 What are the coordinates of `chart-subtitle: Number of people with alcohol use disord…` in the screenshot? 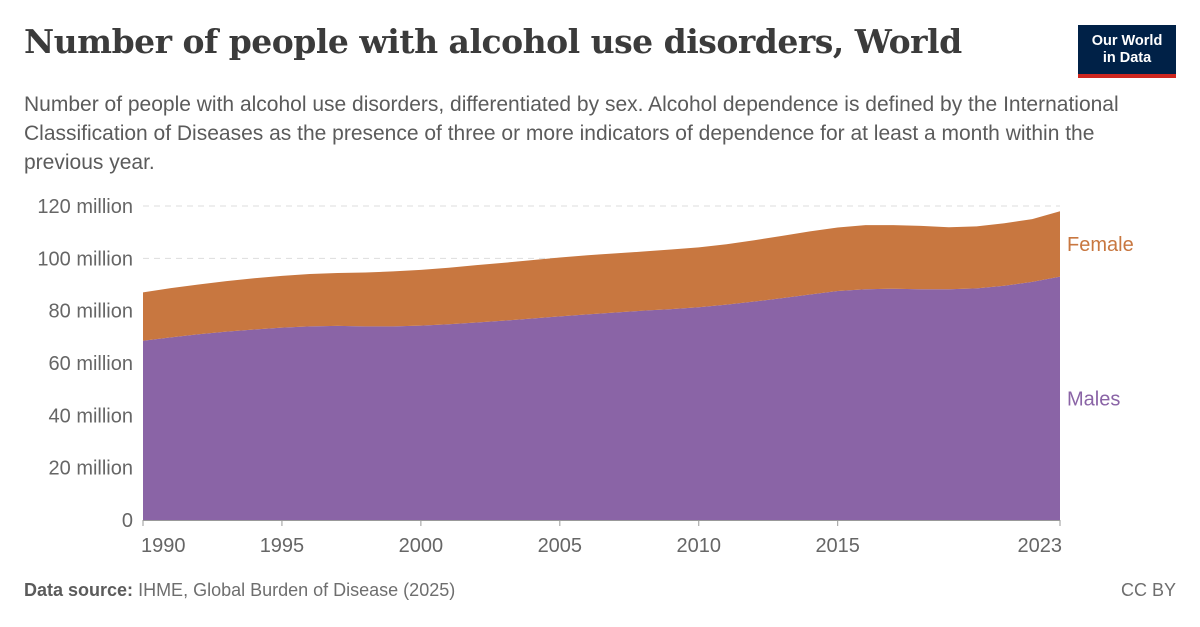 It's located at (571, 133).